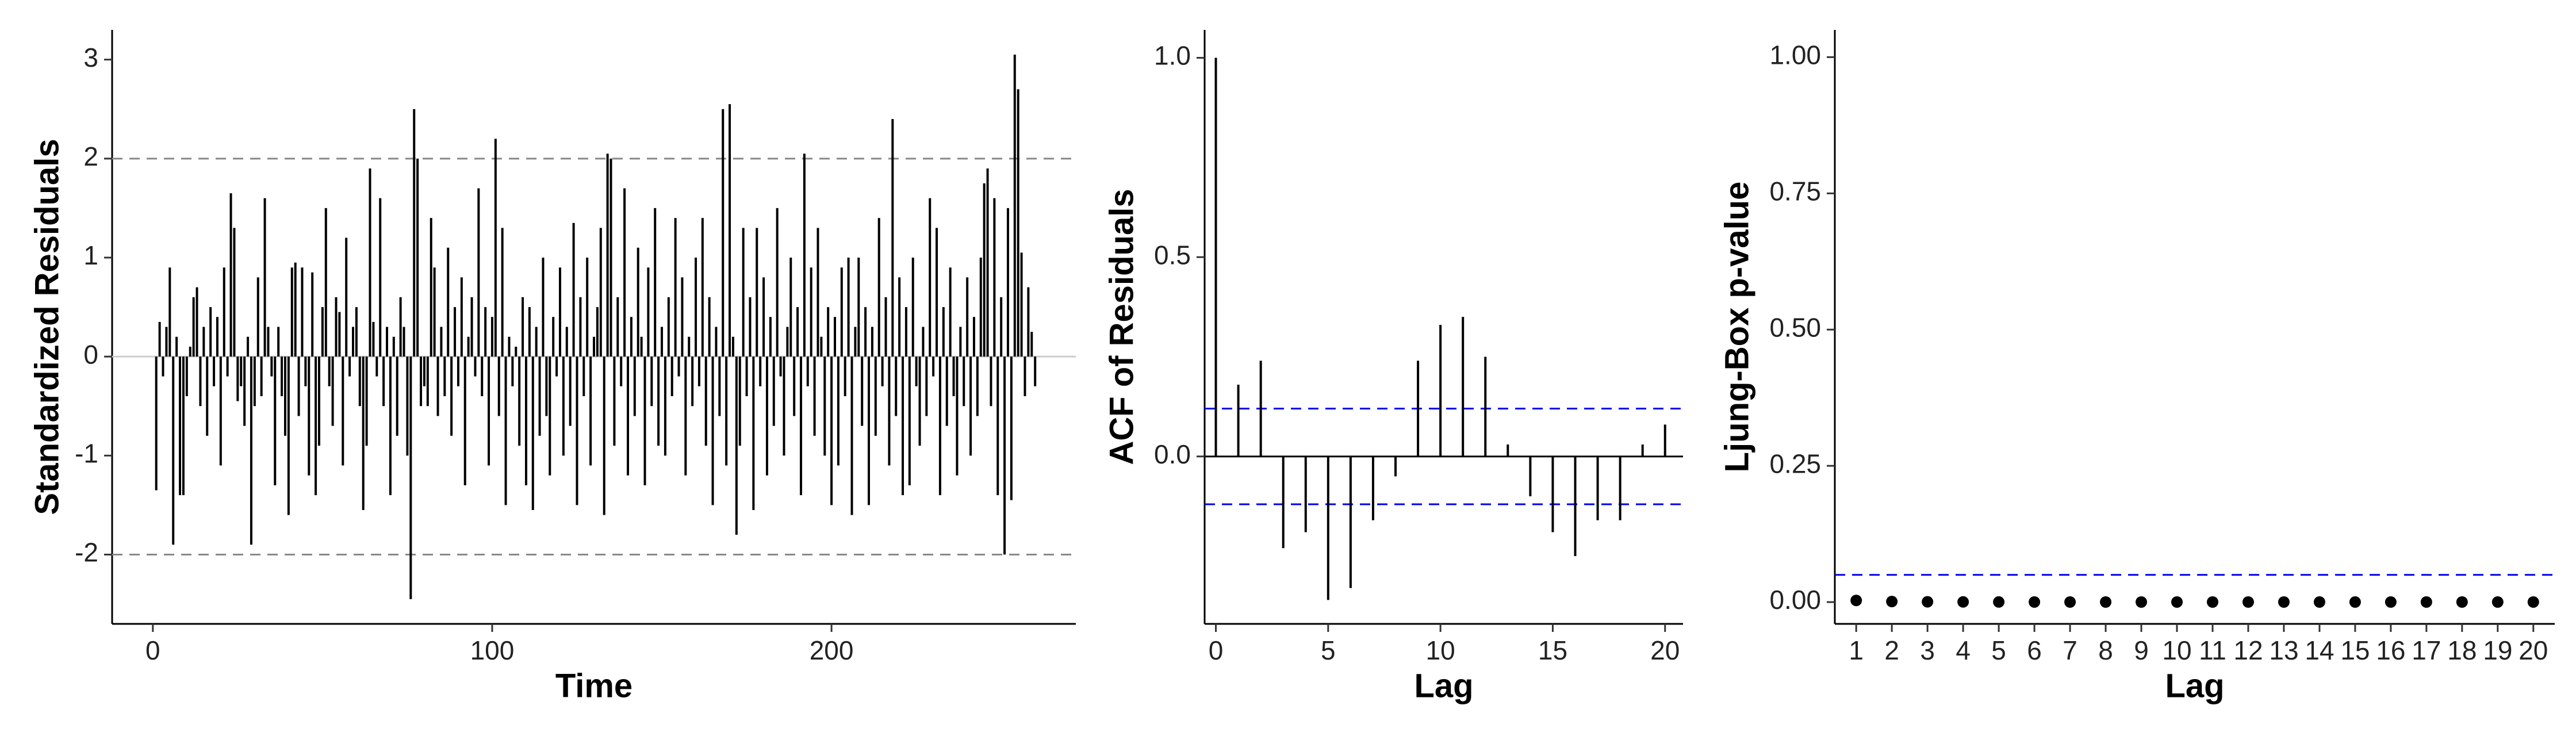  I want to click on x-tick-label: 1, so click(1856, 650).